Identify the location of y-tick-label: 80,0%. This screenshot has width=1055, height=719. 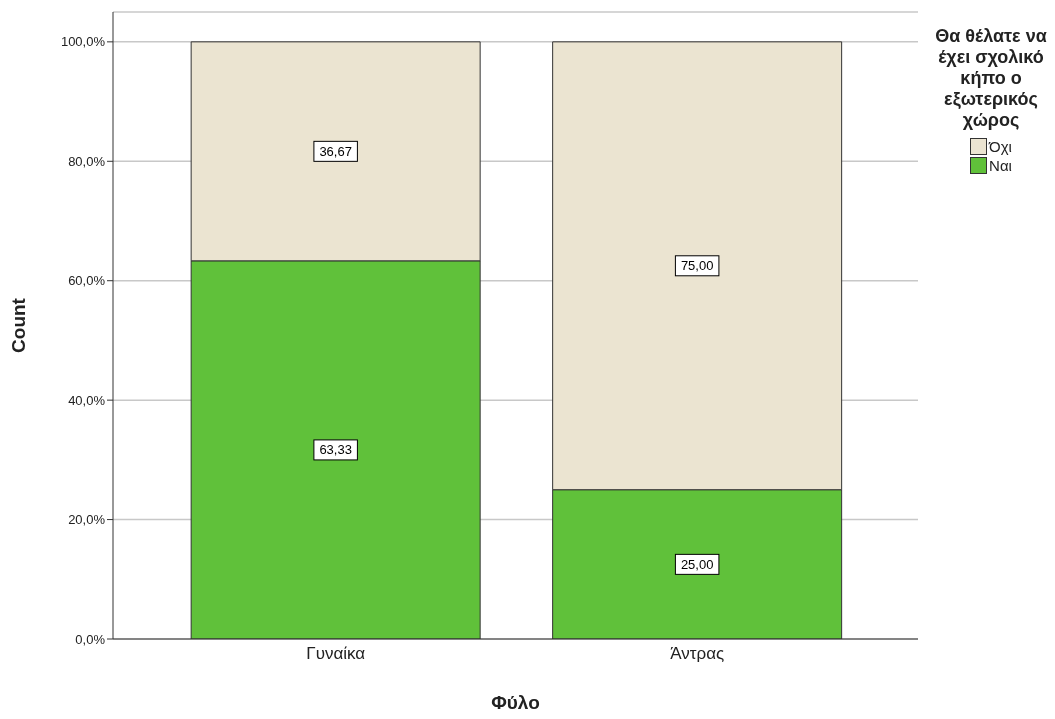
(87, 161).